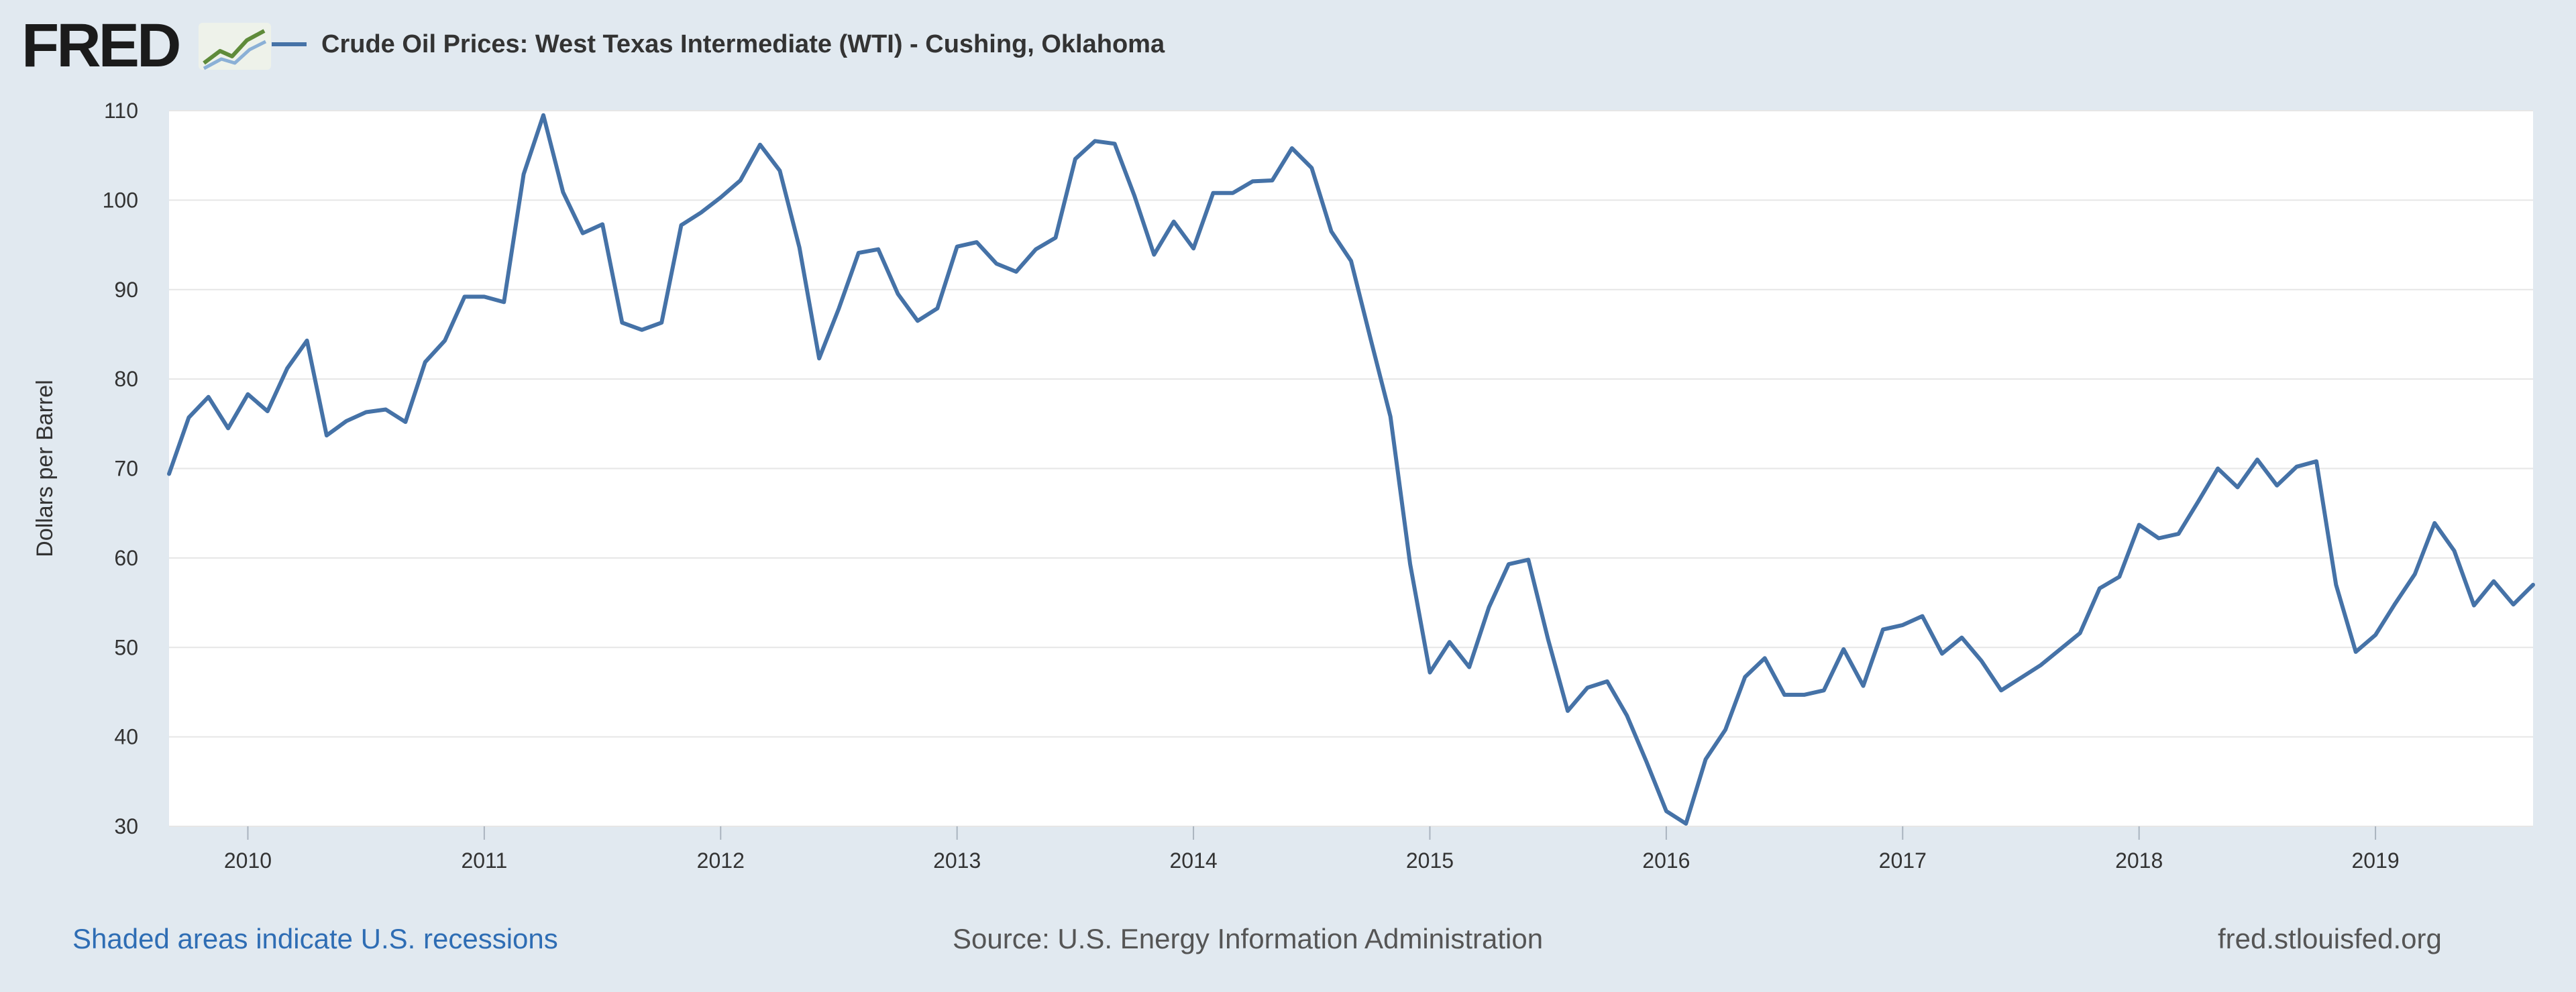 The width and height of the screenshot is (2576, 992). Describe the element at coordinates (721, 860) in the screenshot. I see `x-tick-label: 2012` at that location.